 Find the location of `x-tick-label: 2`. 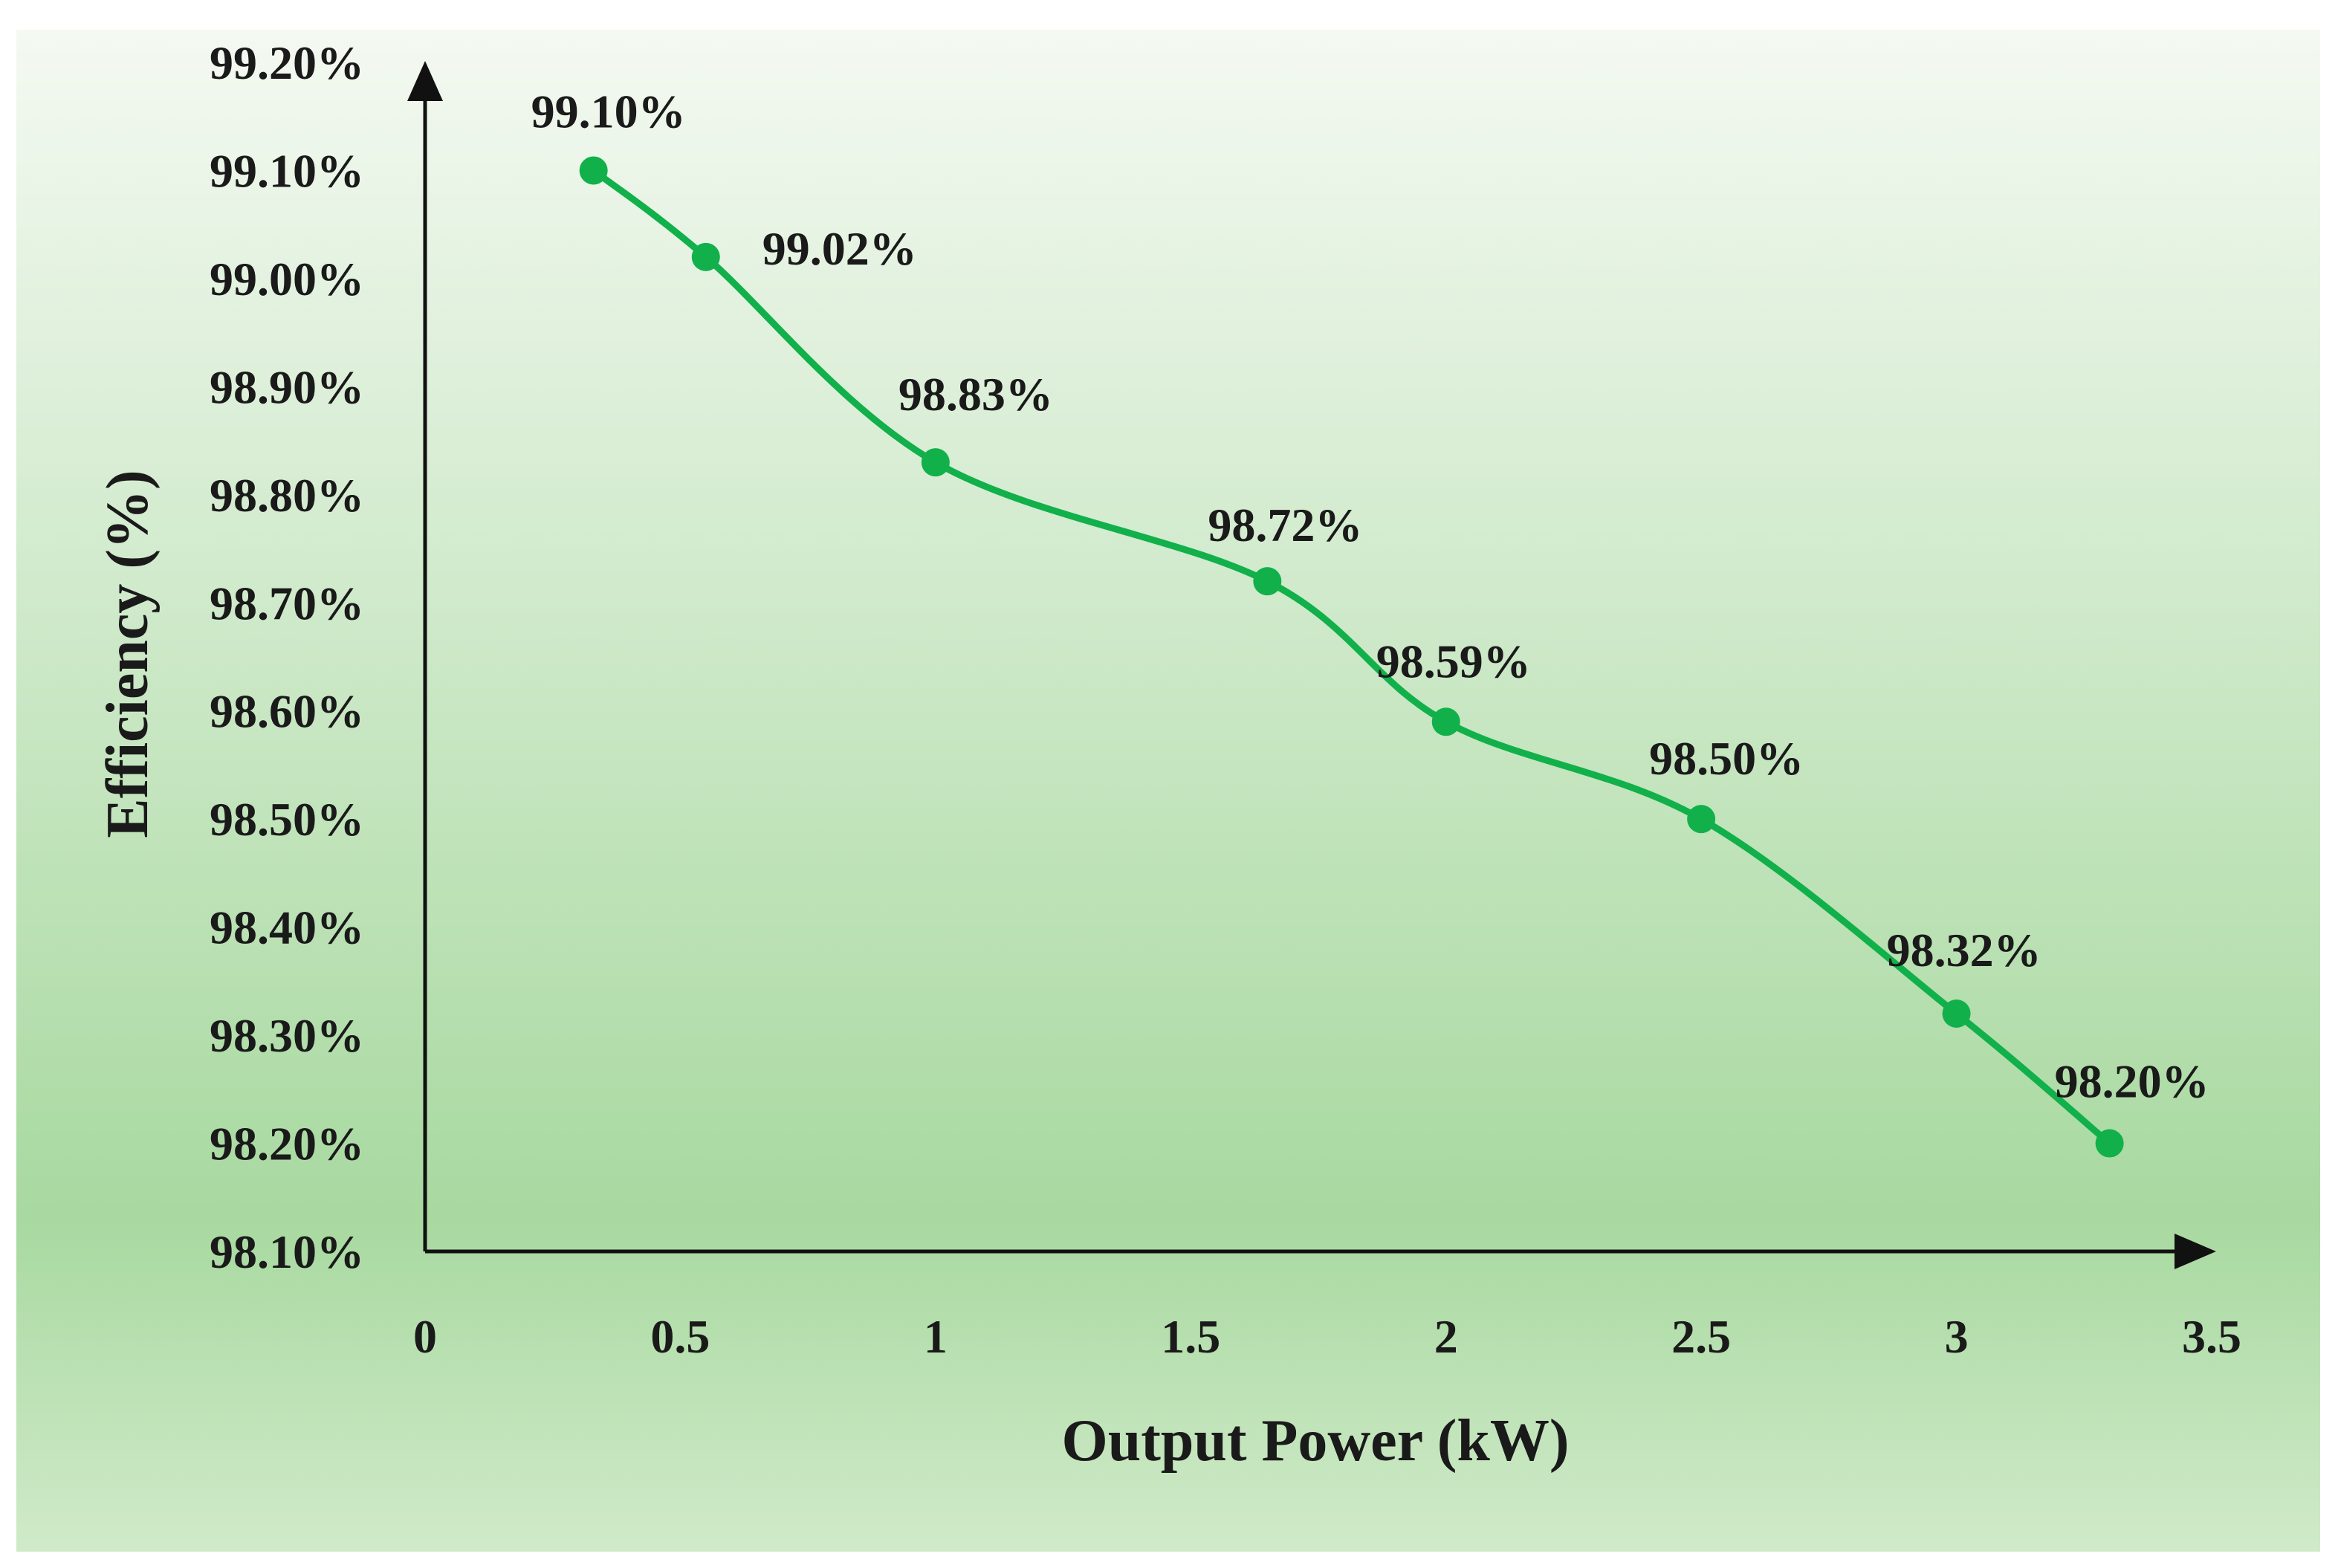

x-tick-label: 2 is located at coordinates (1446, 1336).